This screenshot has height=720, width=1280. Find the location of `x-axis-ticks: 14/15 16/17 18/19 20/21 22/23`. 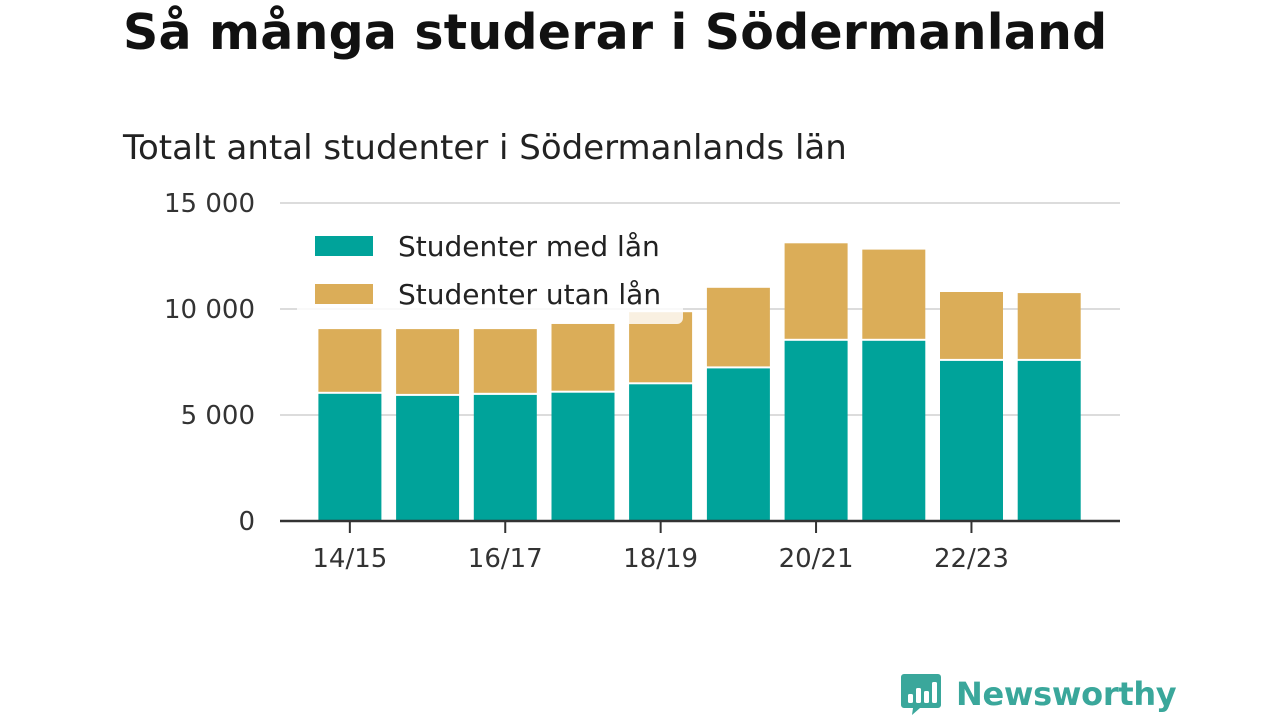

x-axis-ticks: 14/15 16/17 18/19 20/21 22/23 is located at coordinates (660, 547).